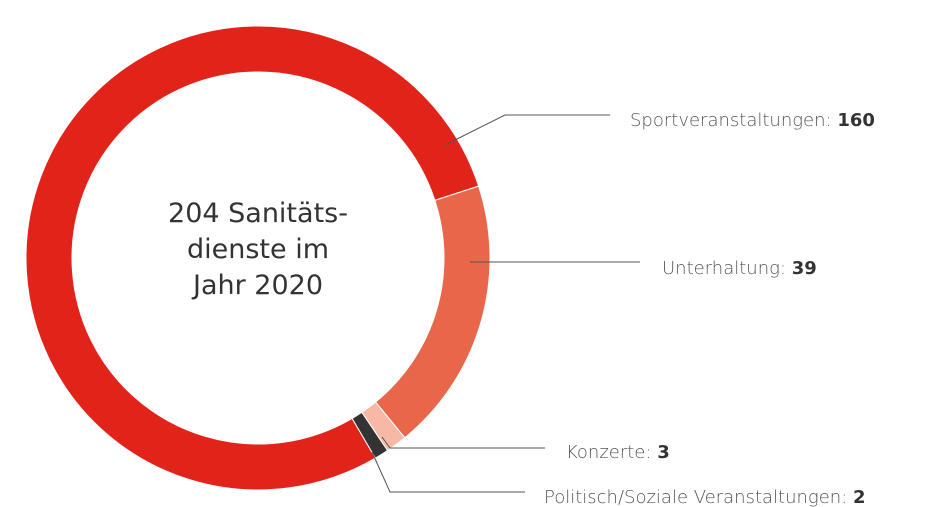  What do you see at coordinates (257, 285) in the screenshot?
I see `center-title: Jahr 2020` at bounding box center [257, 285].